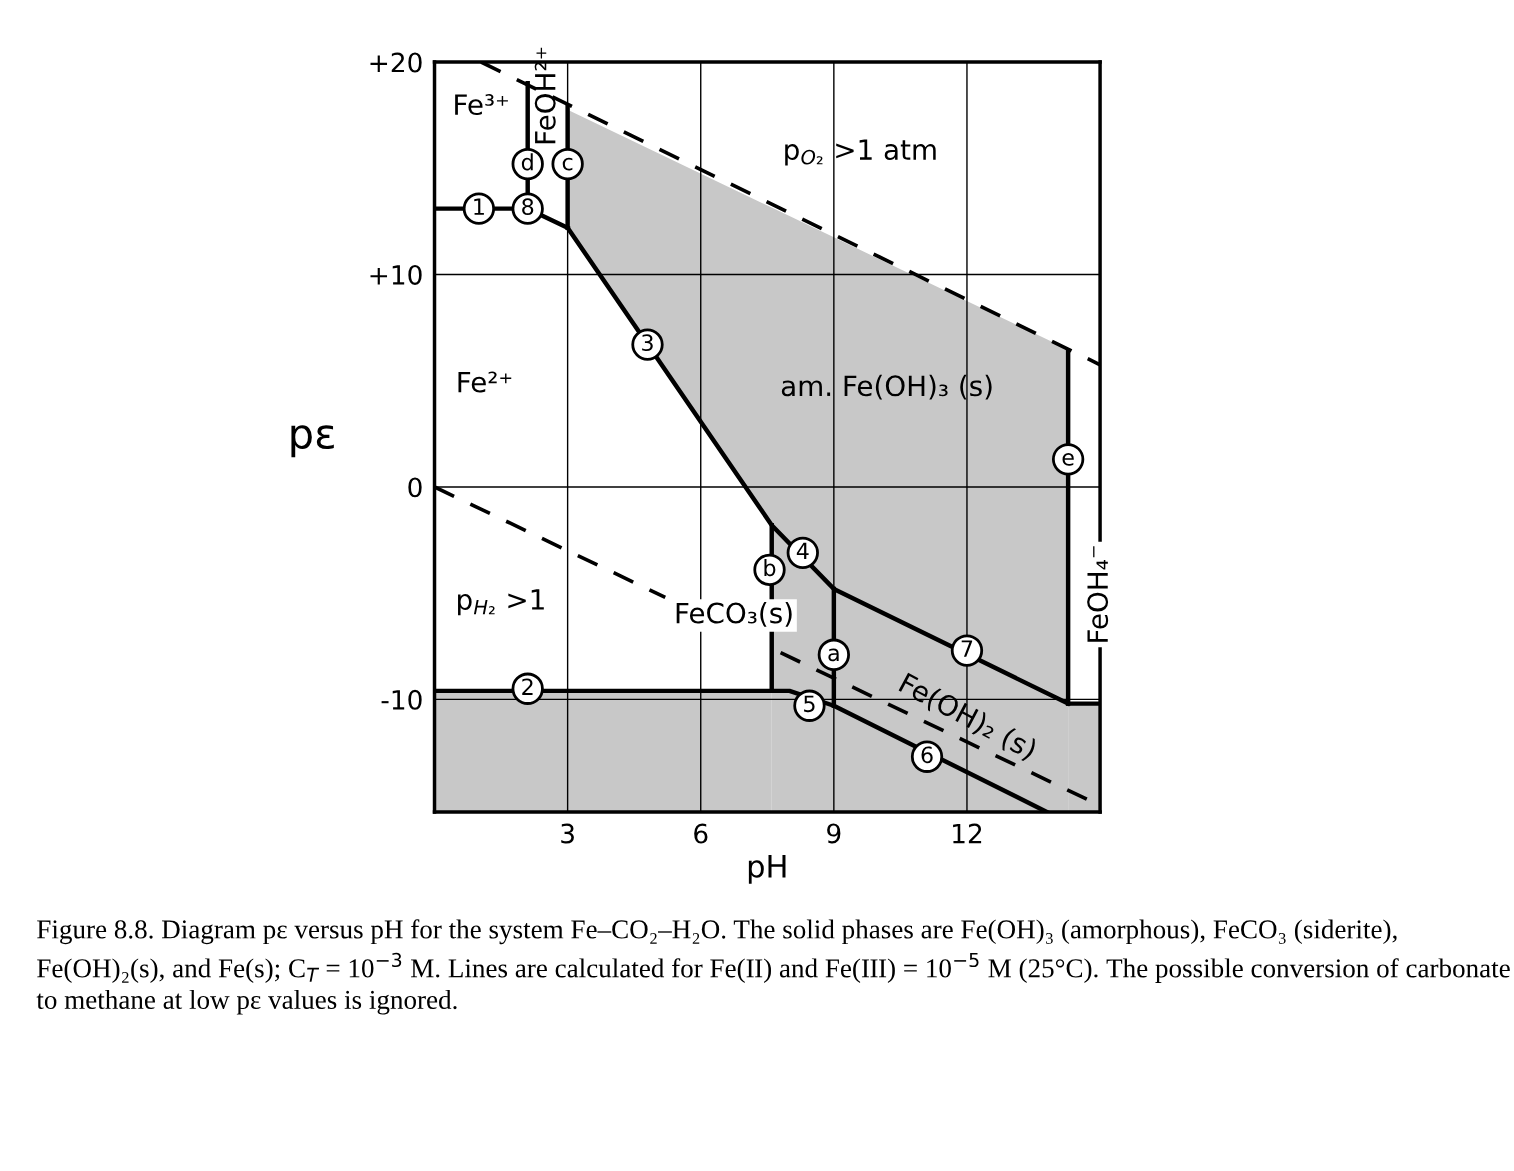 This screenshot has width=1514, height=1171. Describe the element at coordinates (1068, 459) in the screenshot. I see `annotation: e` at that location.